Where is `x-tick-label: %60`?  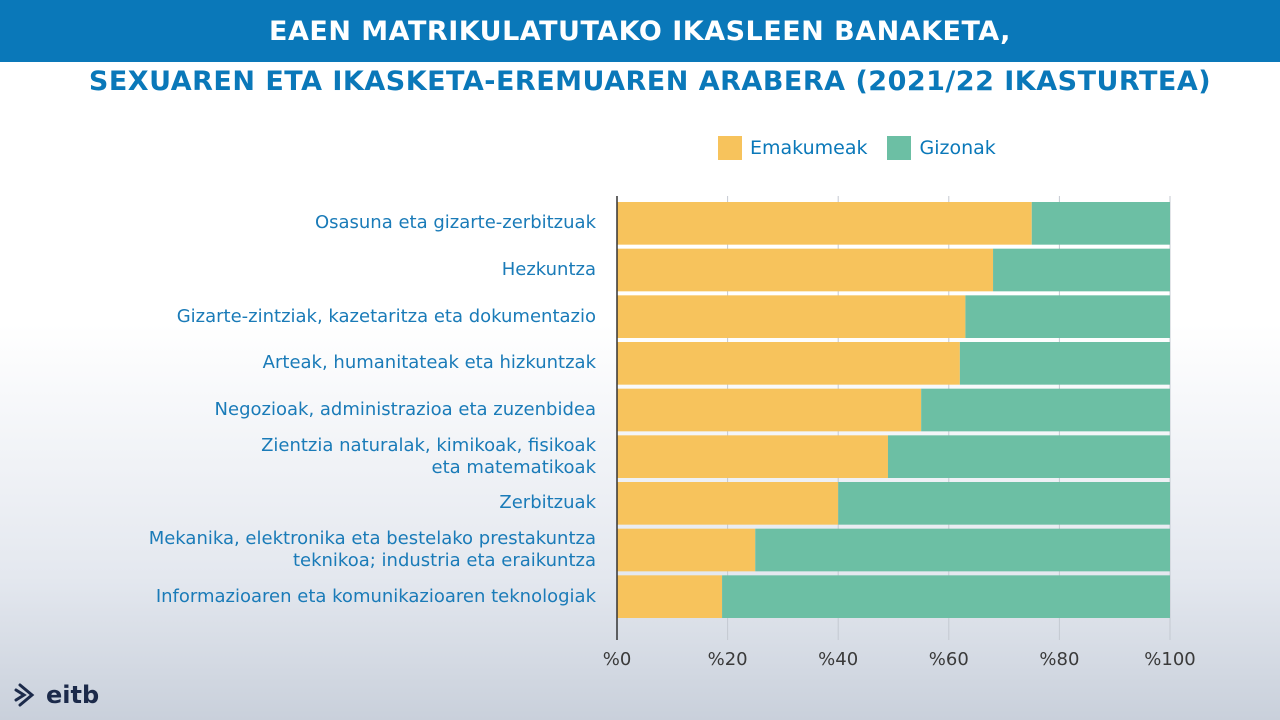
x-tick-label: %60 is located at coordinates (948, 659).